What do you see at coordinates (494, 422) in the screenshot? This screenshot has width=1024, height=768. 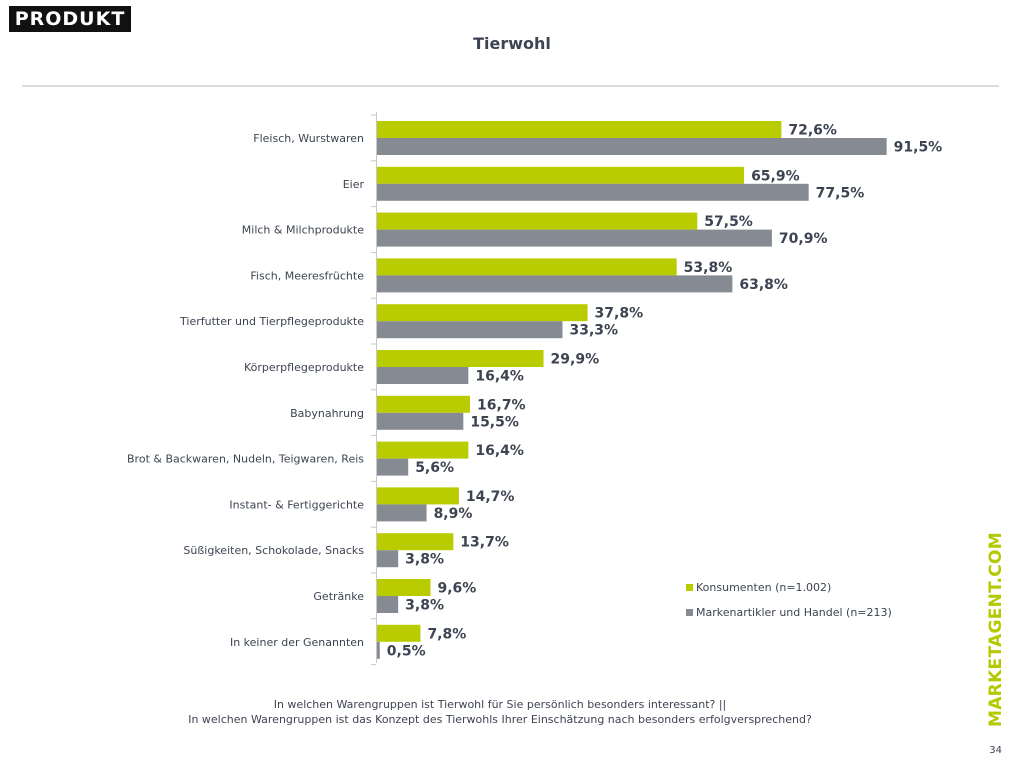 I see `data-label: 15,5%` at bounding box center [494, 422].